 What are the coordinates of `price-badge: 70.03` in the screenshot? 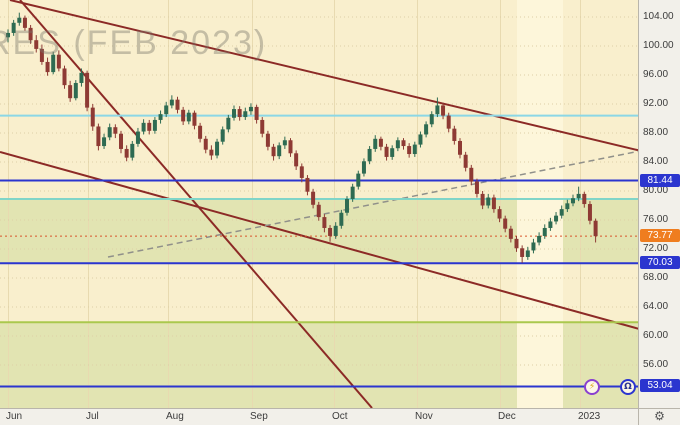 It's located at (660, 263).